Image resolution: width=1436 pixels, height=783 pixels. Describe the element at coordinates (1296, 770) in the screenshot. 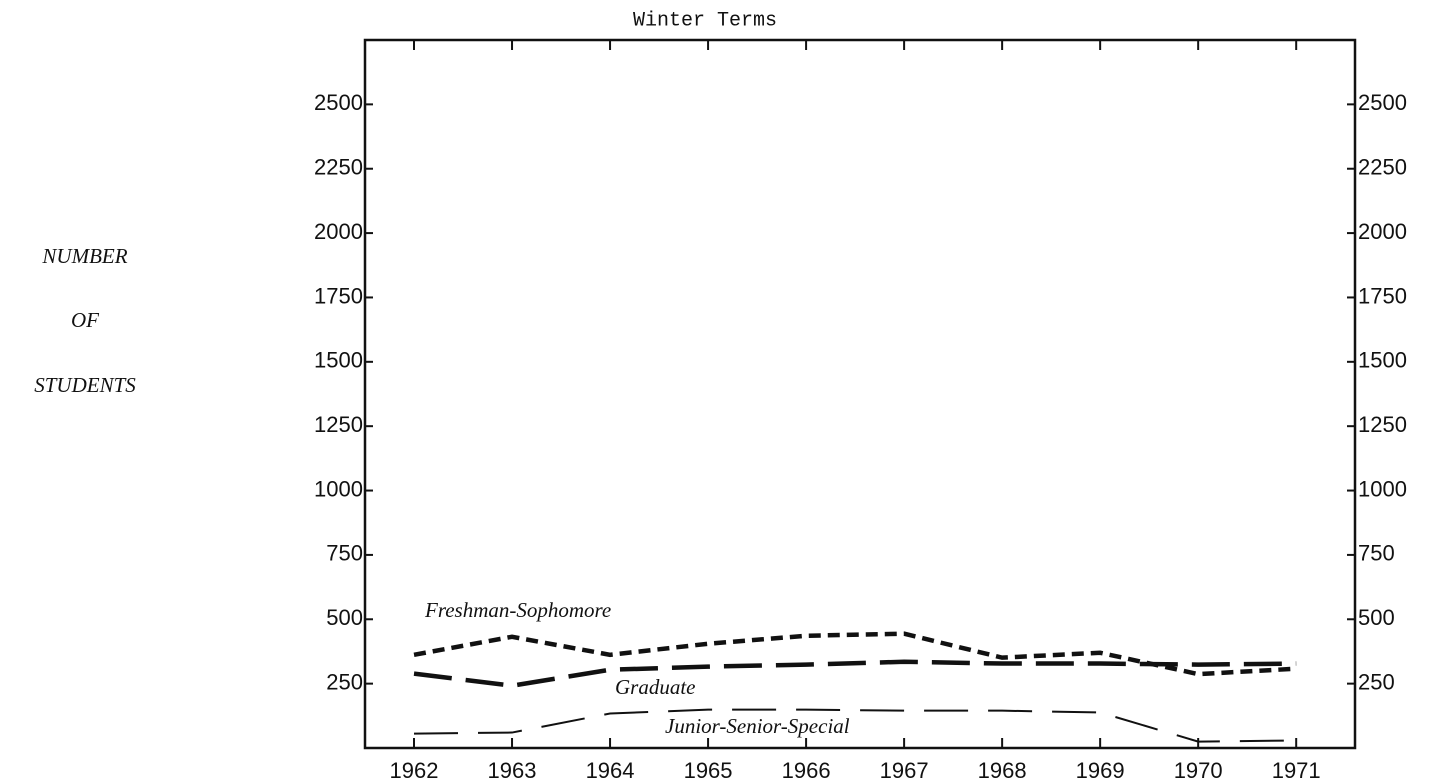

I see `x-tick-label: 1971` at that location.